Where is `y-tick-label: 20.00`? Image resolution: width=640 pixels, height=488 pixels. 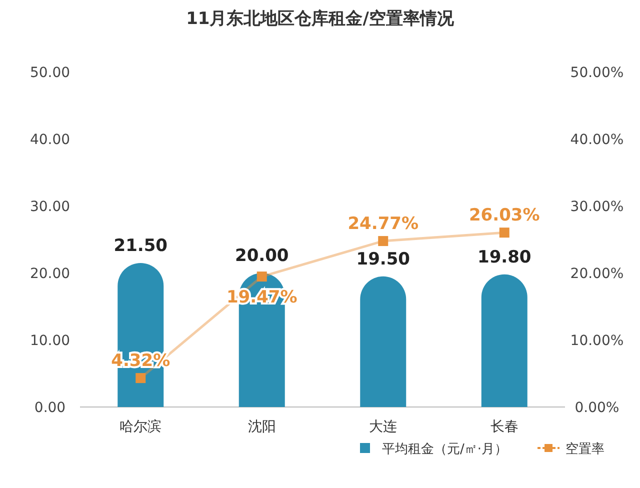
y-tick-label: 20.00 is located at coordinates (50, 274).